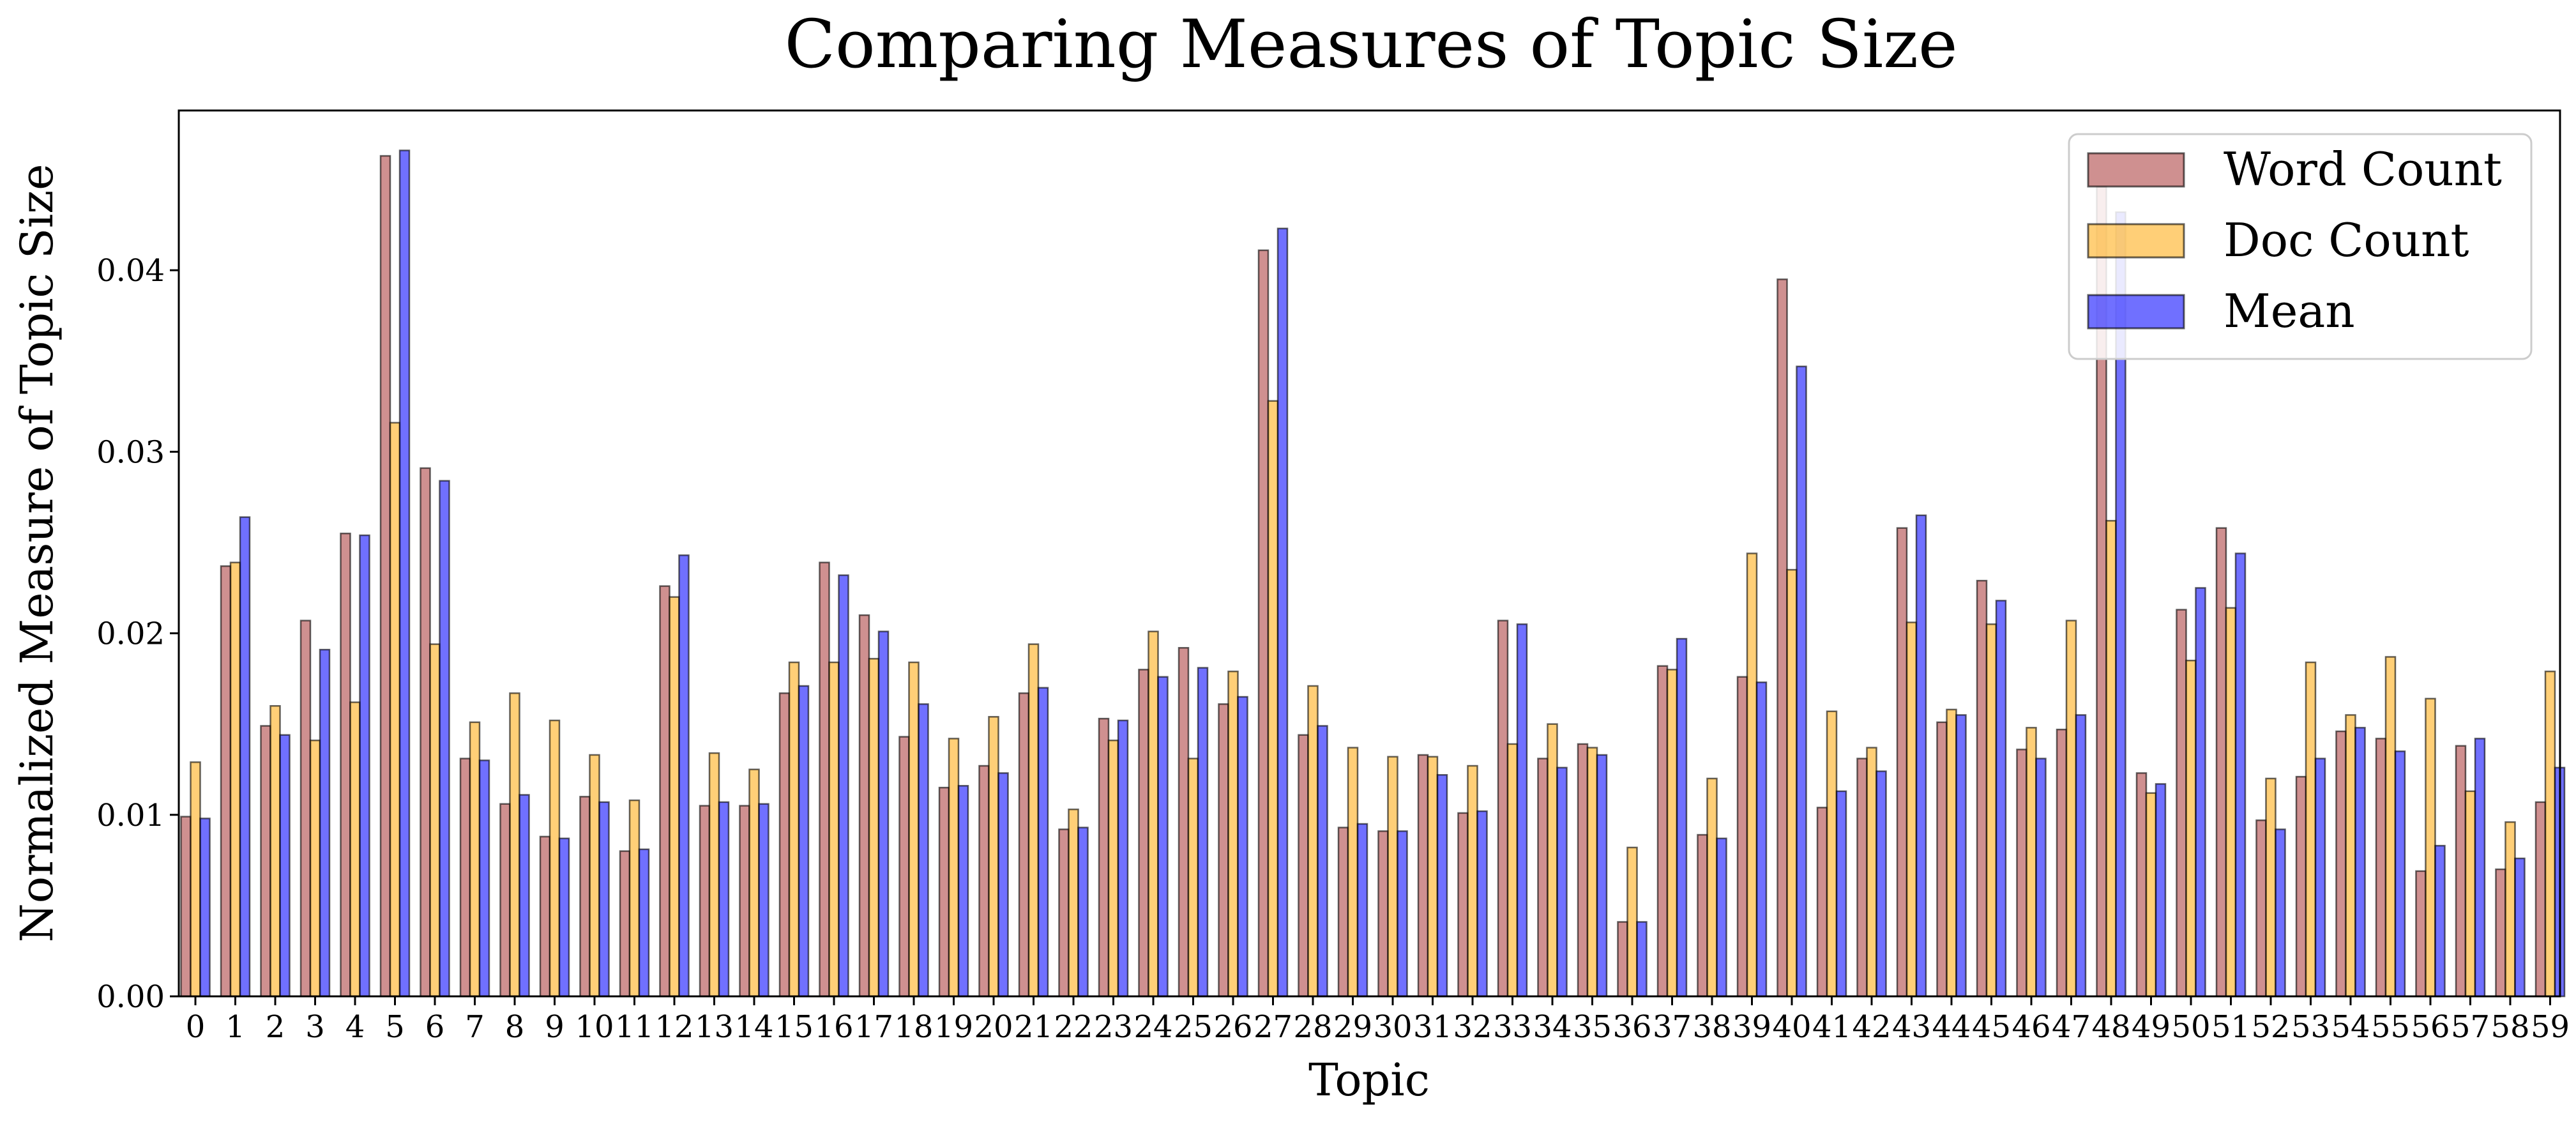 Image resolution: width=2576 pixels, height=1126 pixels. What do you see at coordinates (1074, 1027) in the screenshot?
I see `x-tick-label: 22` at bounding box center [1074, 1027].